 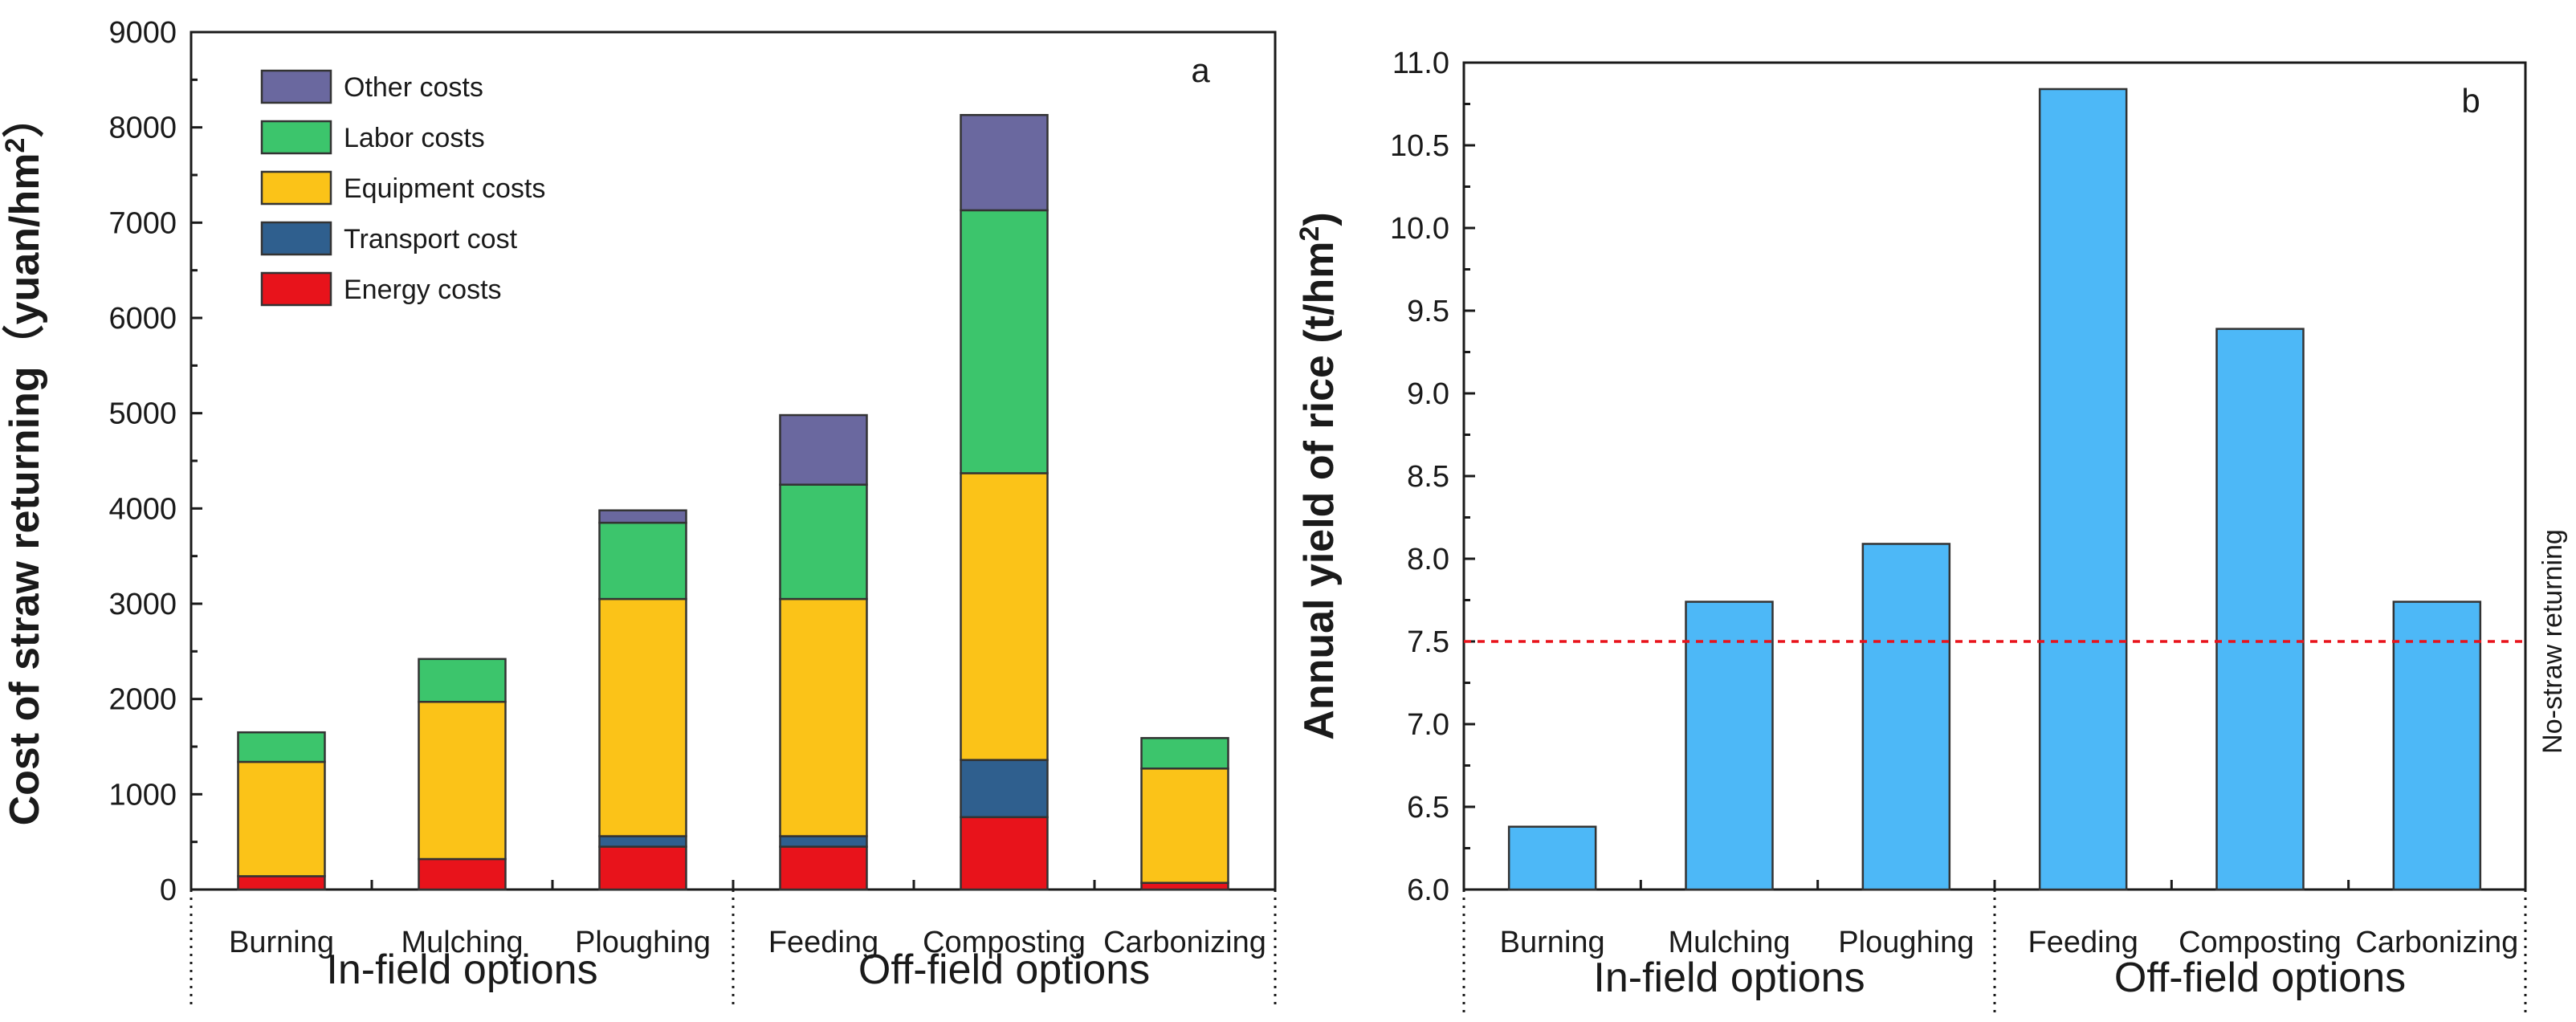 I want to click on bar-feeding-labor-costs, so click(x=823, y=542).